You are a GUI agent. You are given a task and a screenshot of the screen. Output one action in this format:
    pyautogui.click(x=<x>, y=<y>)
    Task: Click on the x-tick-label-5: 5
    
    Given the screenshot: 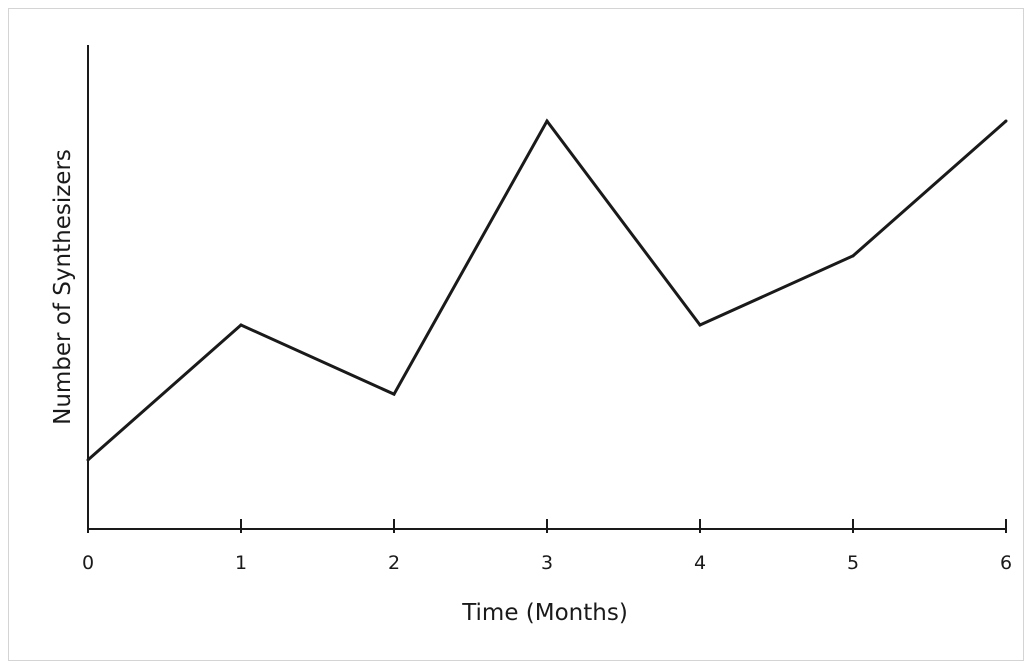 What is the action you would take?
    pyautogui.click(x=853, y=563)
    